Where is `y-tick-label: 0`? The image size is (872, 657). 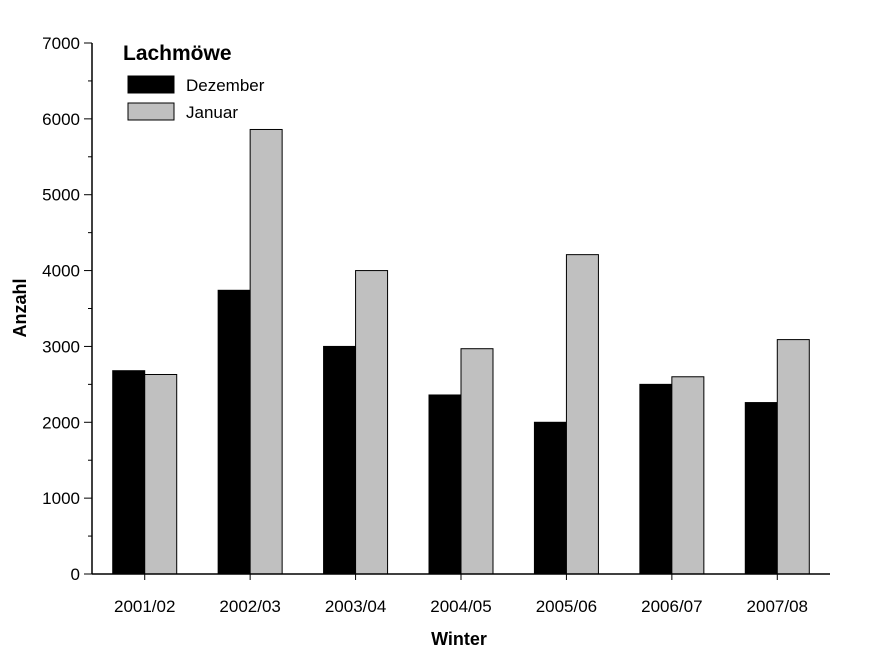
y-tick-label: 0 is located at coordinates (75, 574).